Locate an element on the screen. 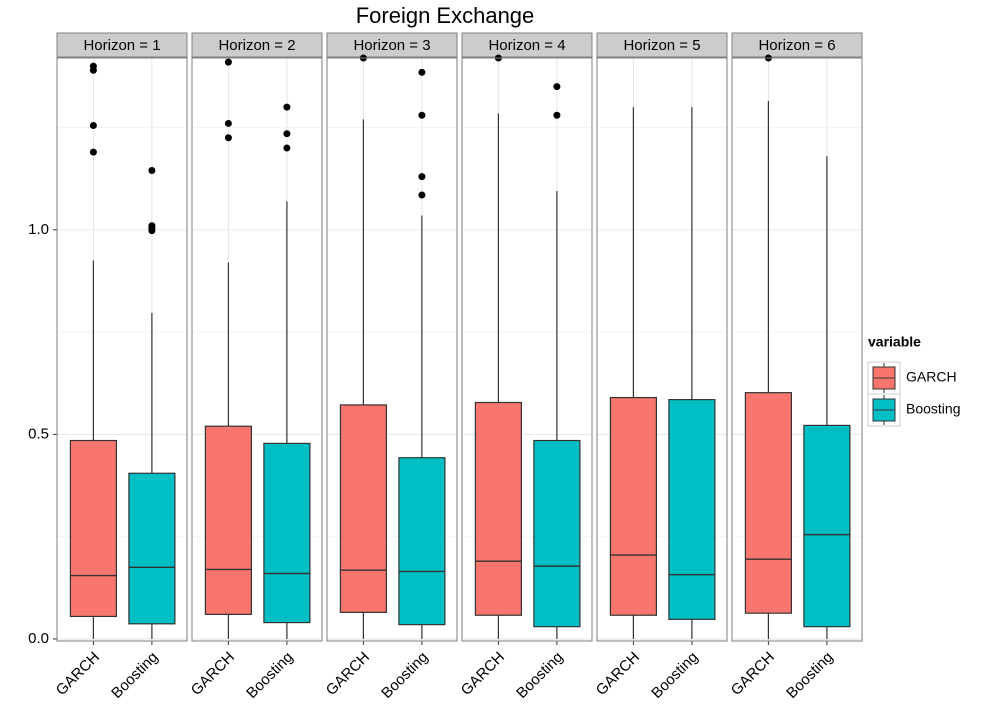 The height and width of the screenshot is (722, 981). facet-label: Horizon = 6 is located at coordinates (796, 45).